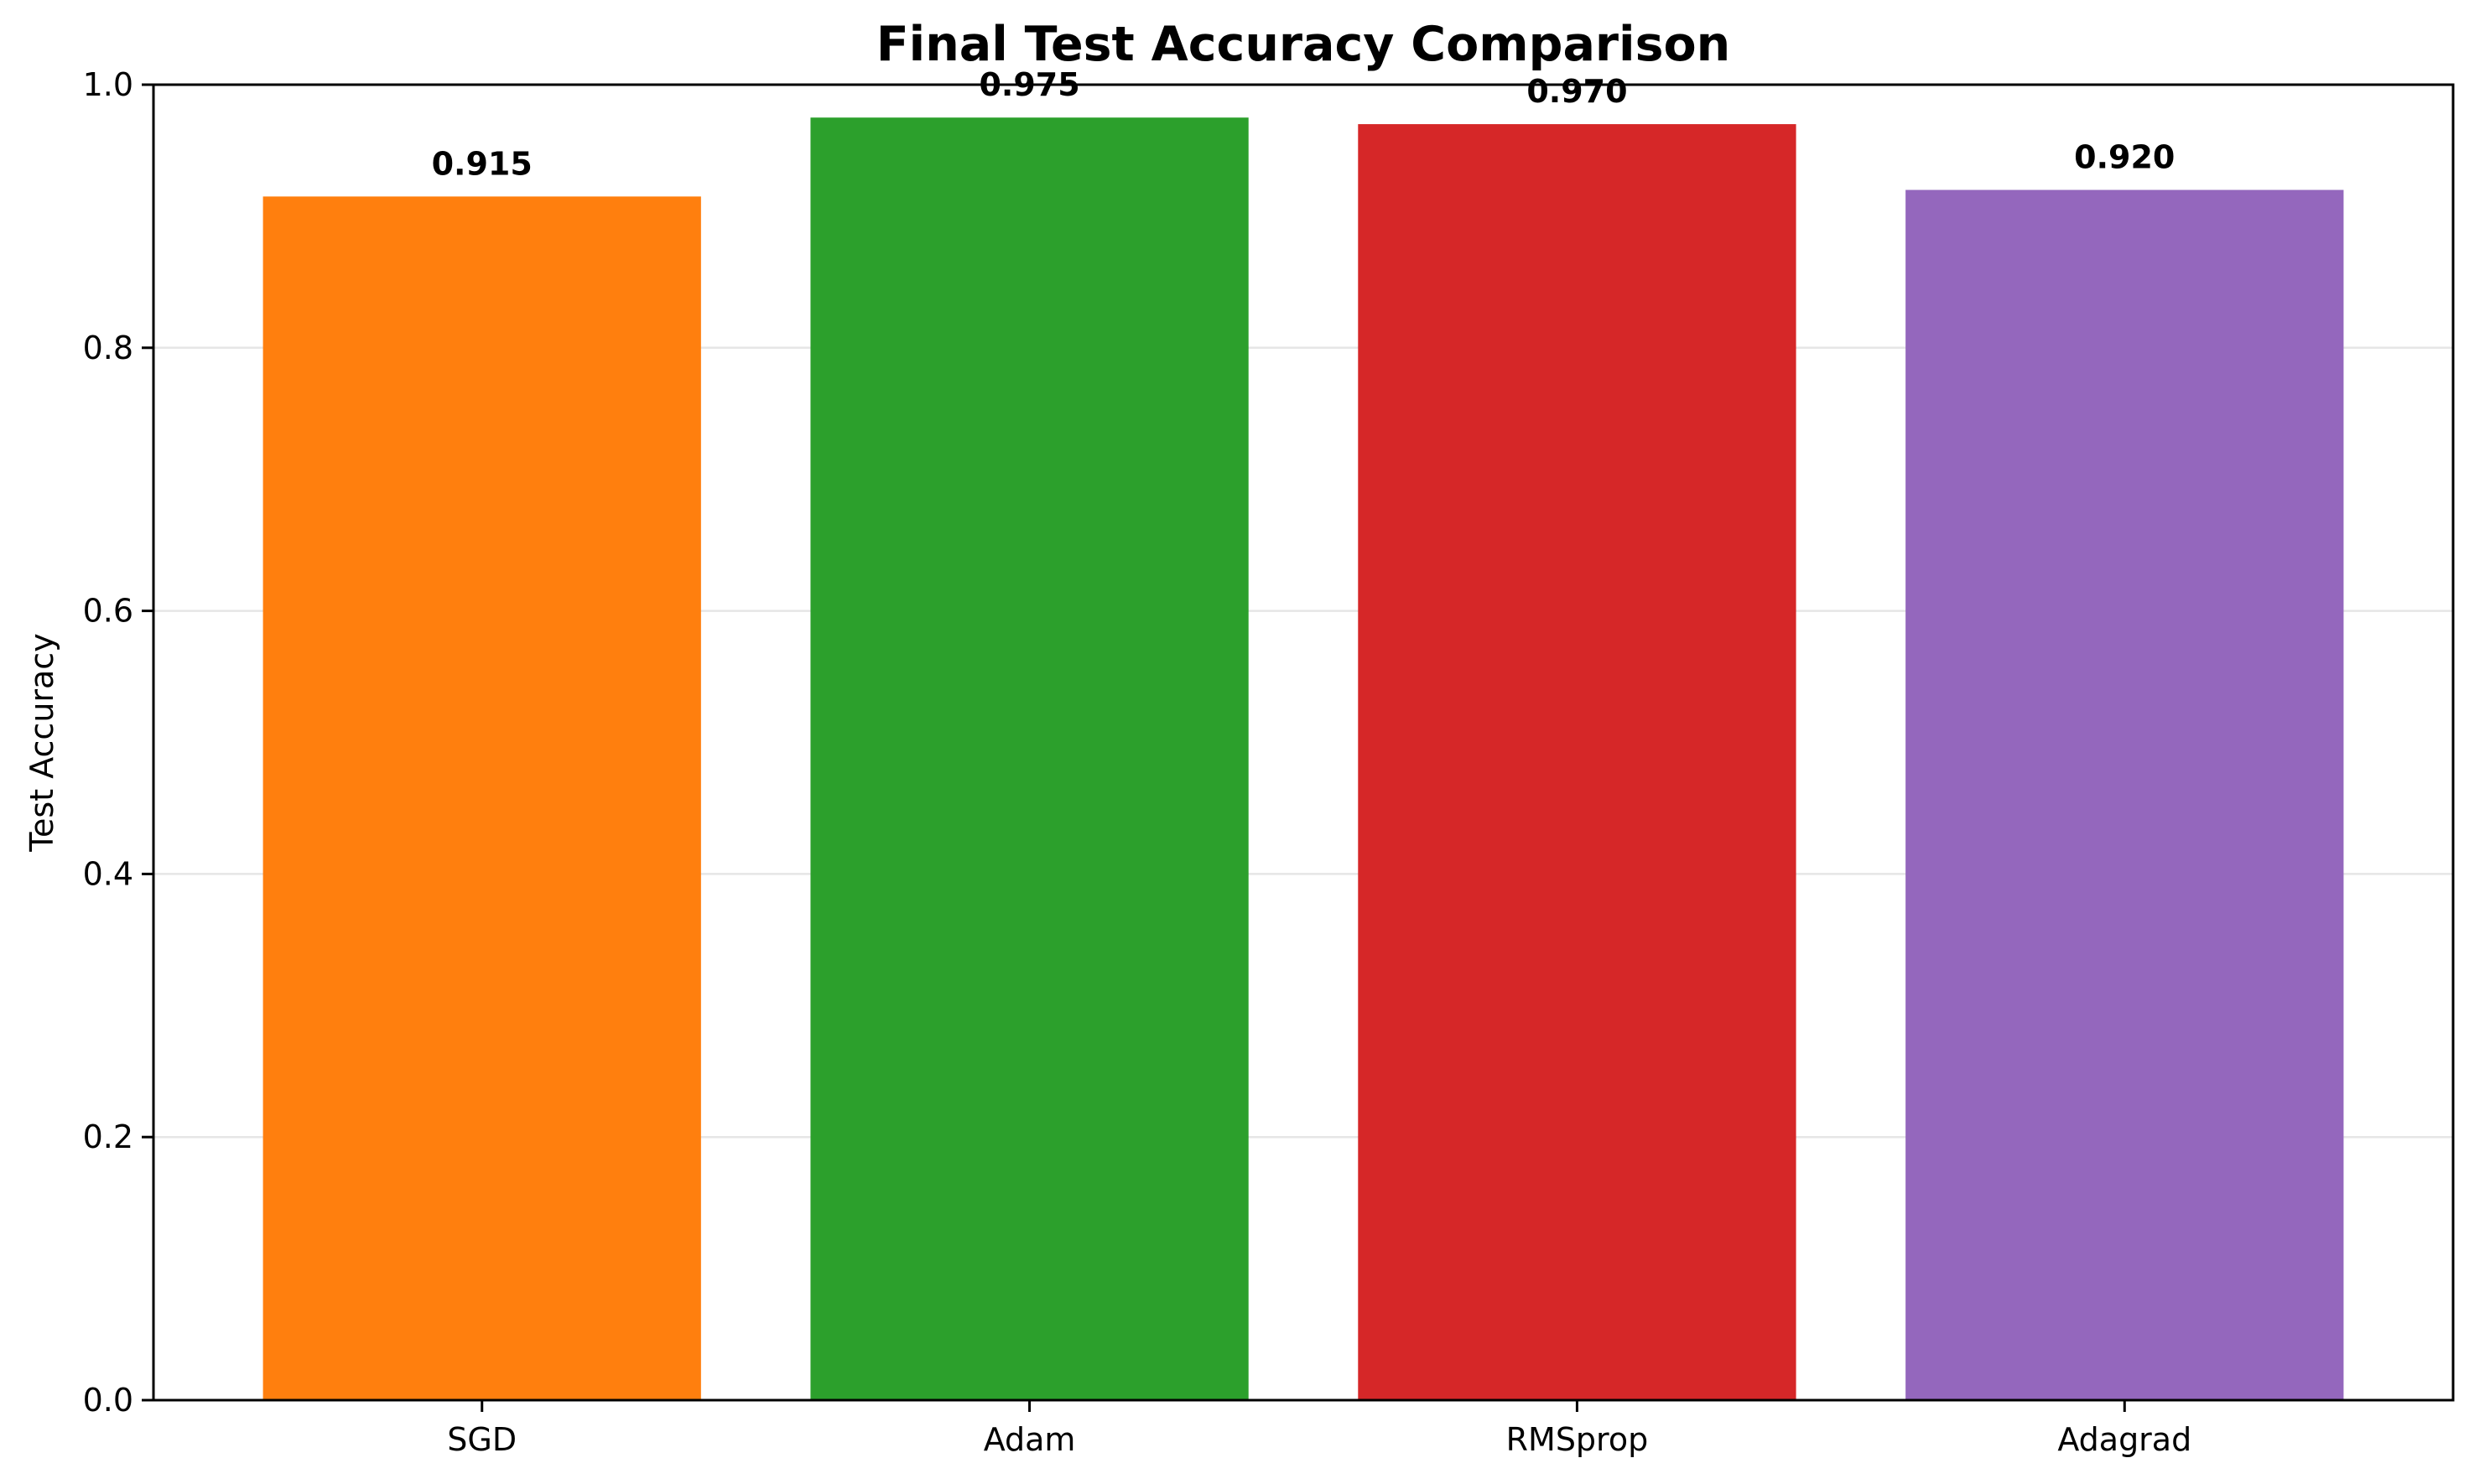 This screenshot has height=1484, width=2490. I want to click on x-axis: SGD Adam RMSprop Adagrad, so click(1319, 1429).